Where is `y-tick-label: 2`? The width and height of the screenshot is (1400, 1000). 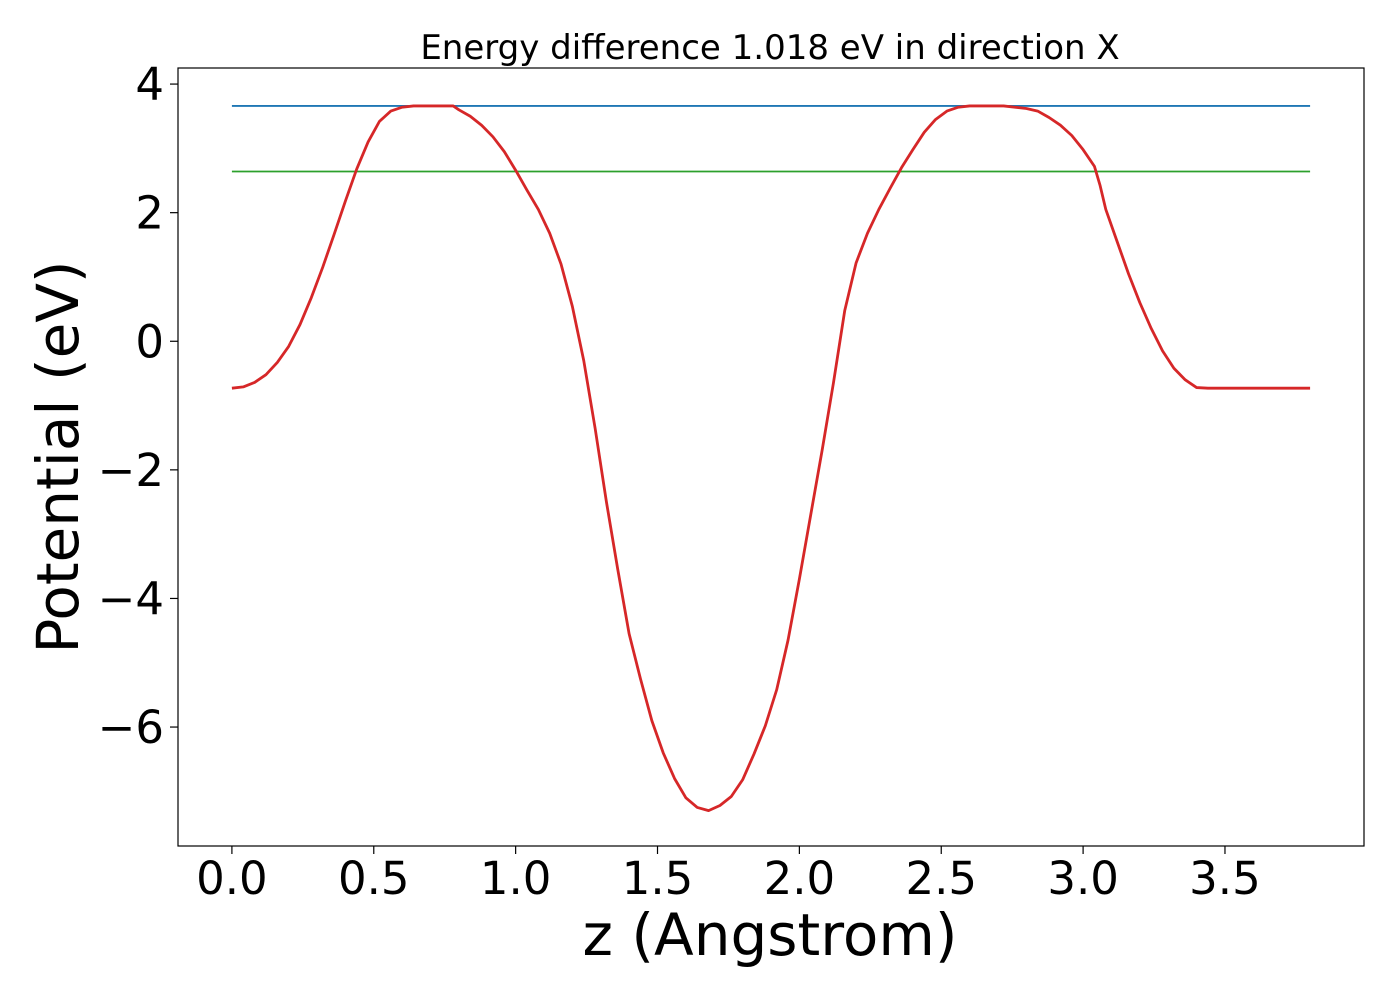 y-tick-label: 2 is located at coordinates (149, 213).